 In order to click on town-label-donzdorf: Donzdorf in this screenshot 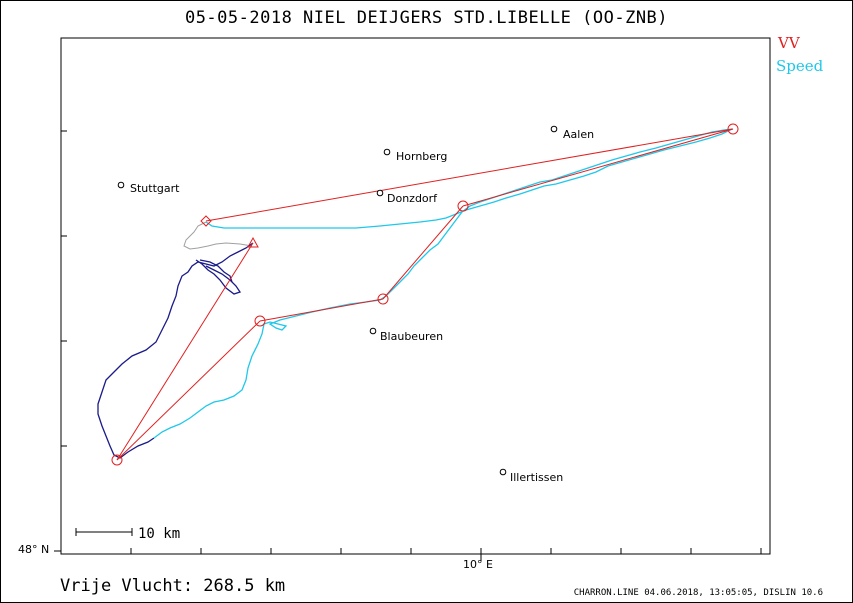, I will do `click(412, 198)`.